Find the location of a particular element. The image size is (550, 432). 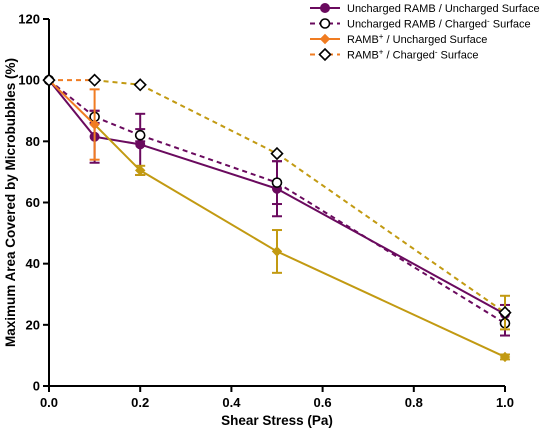

legend-text-part: Uncharged RAMB / Uncharged Surface is located at coordinates (443, 9).